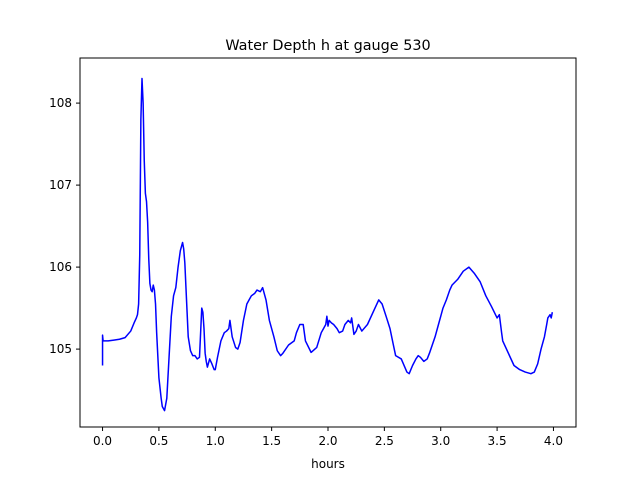 Image resolution: width=640 pixels, height=480 pixels. What do you see at coordinates (440, 441) in the screenshot?
I see `x-tick-label: 3.0` at bounding box center [440, 441].